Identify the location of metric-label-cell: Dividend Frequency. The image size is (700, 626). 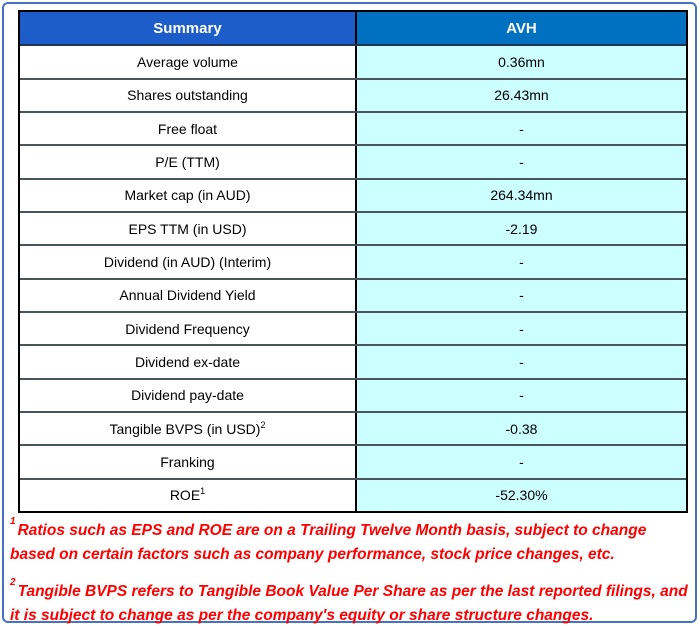
(187, 328).